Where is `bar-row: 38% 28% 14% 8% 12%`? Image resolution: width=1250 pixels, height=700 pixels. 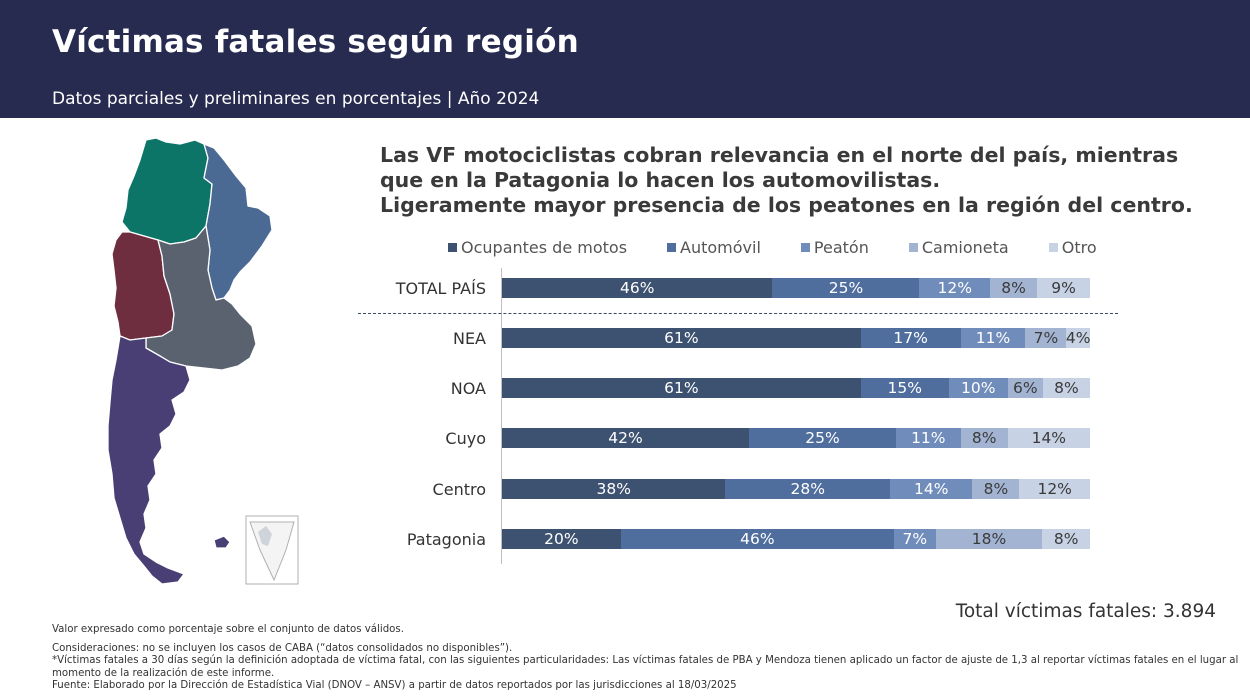
bar-row: 38% 28% 14% 8% 12% is located at coordinates (796, 489).